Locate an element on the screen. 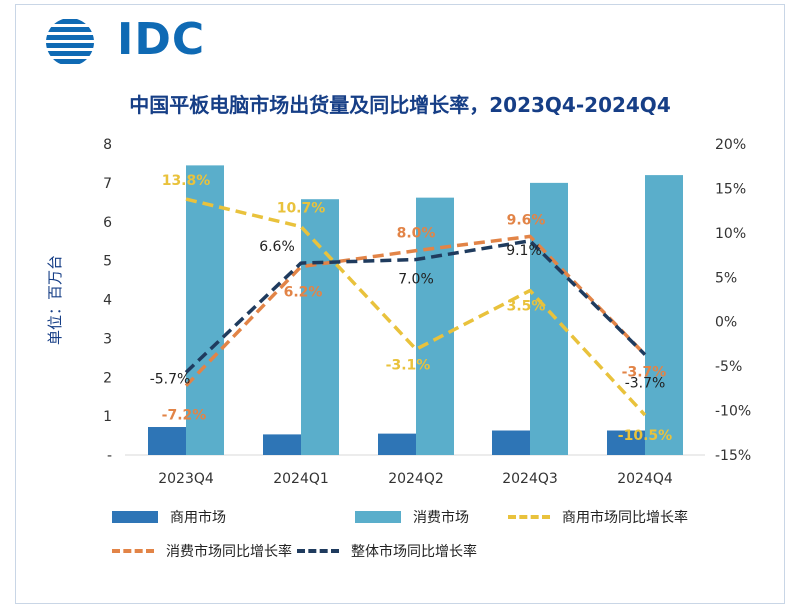  legend-label: 整体市场同比增长率 is located at coordinates (414, 552).